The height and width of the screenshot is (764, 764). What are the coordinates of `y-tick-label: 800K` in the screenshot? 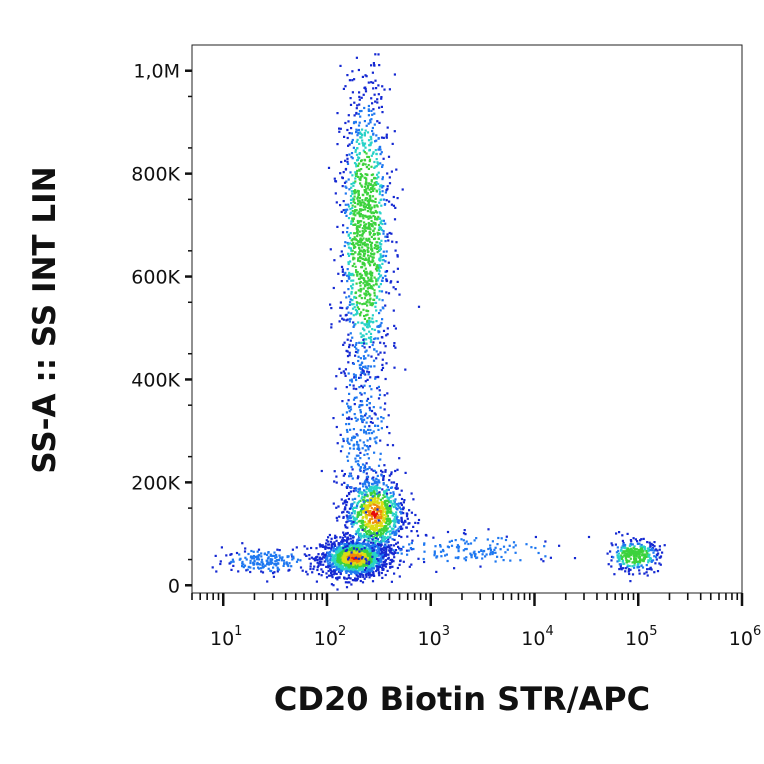 It's located at (155, 175).